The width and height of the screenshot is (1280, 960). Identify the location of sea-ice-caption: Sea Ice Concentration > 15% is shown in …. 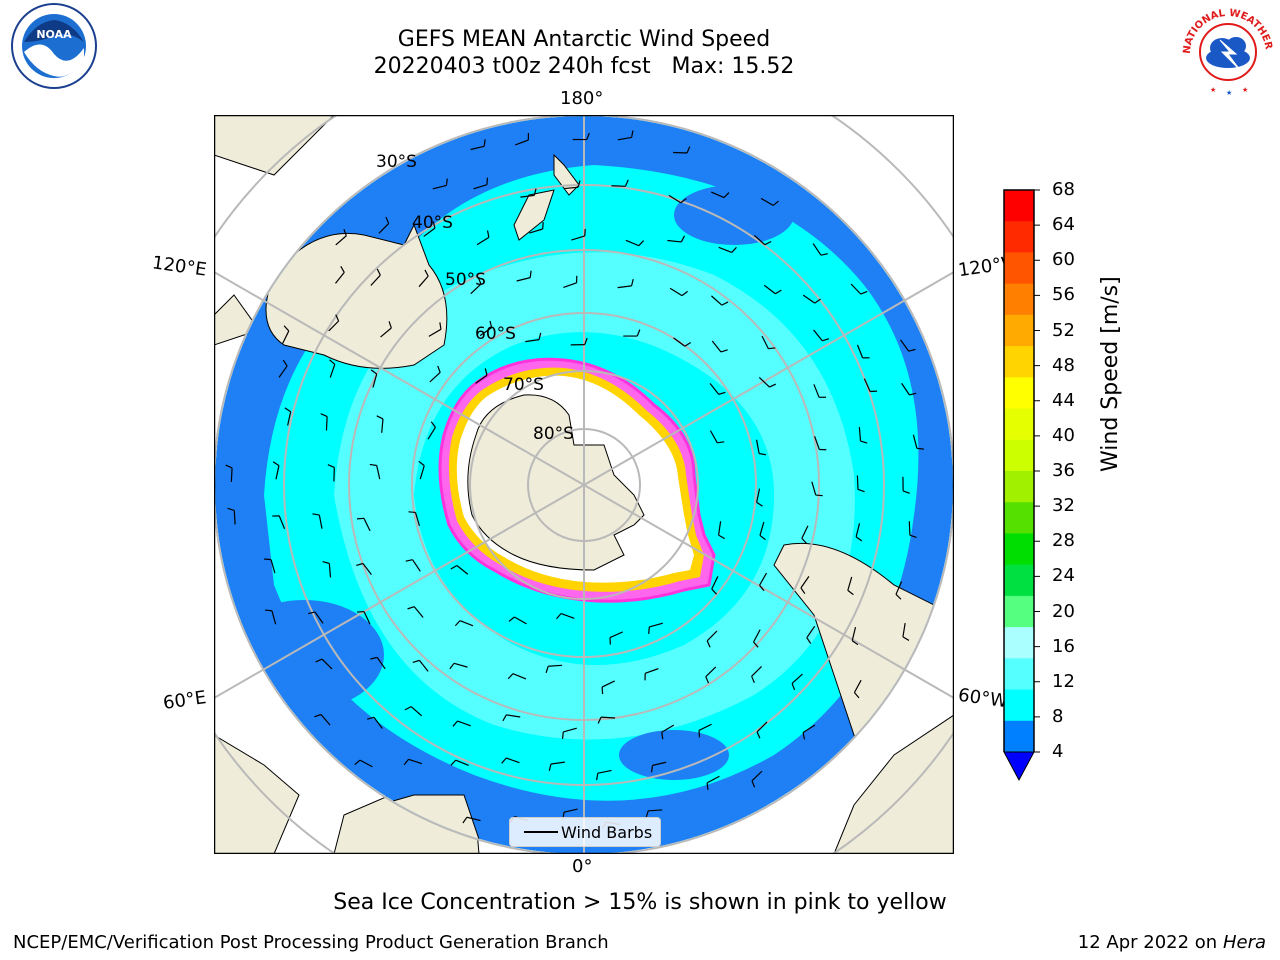
(640, 902).